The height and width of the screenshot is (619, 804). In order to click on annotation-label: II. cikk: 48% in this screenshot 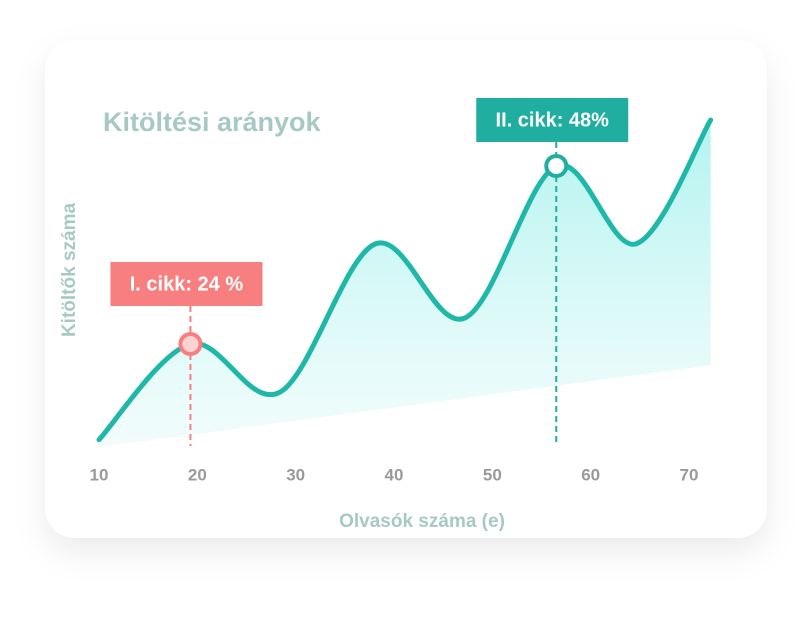, I will do `click(553, 120)`.